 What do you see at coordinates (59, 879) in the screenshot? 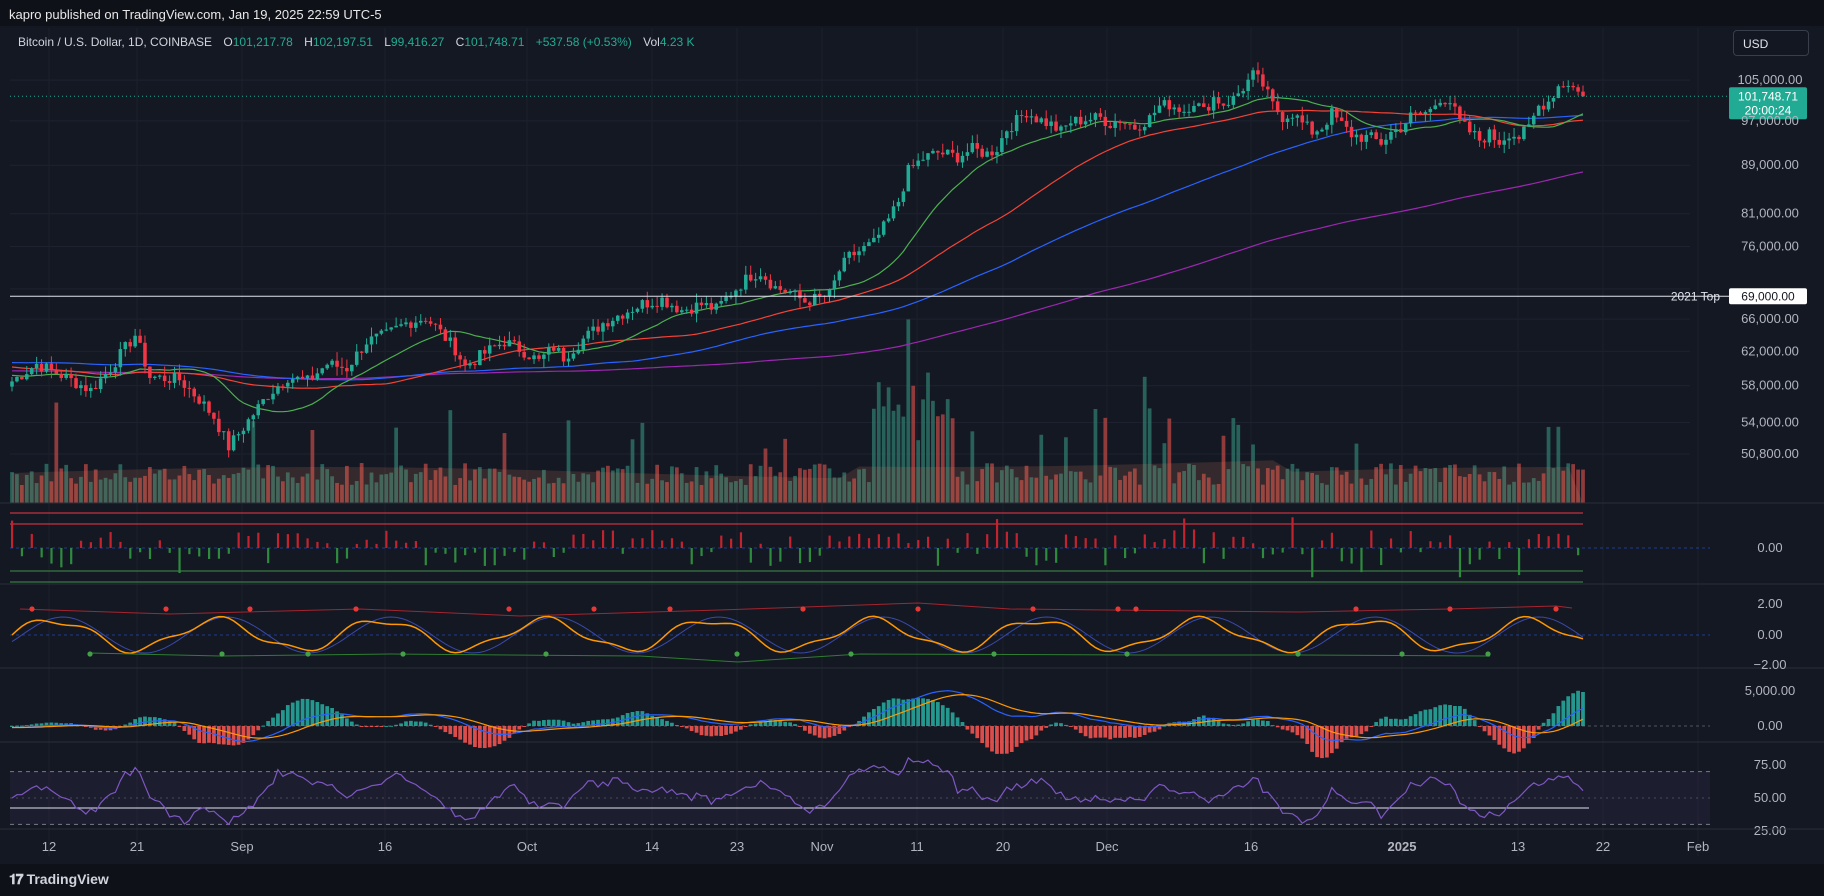
I see `tradingview-logo: 𝟏𝟕 TradingView` at bounding box center [59, 879].